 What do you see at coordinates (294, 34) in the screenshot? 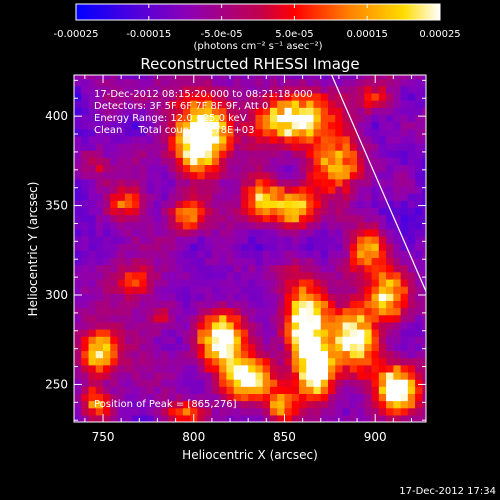
I see `colorbar-tick-label: 5.0e-05` at bounding box center [294, 34].